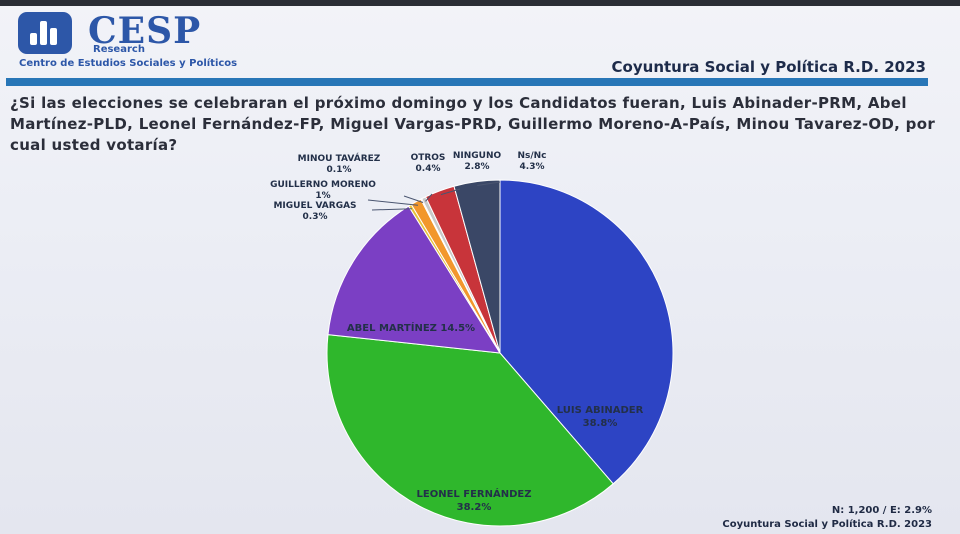 This screenshot has width=960, height=534. Describe the element at coordinates (119, 49) in the screenshot. I see `logo-subtitle: Research` at that location.